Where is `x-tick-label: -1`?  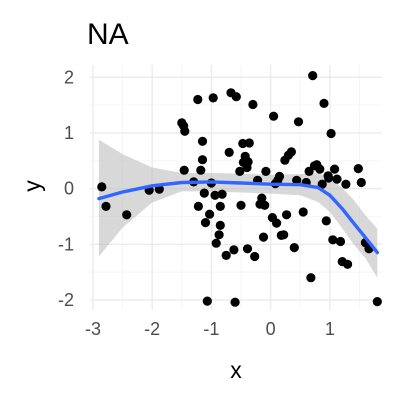
x-tick-label: -1 is located at coordinates (211, 329).